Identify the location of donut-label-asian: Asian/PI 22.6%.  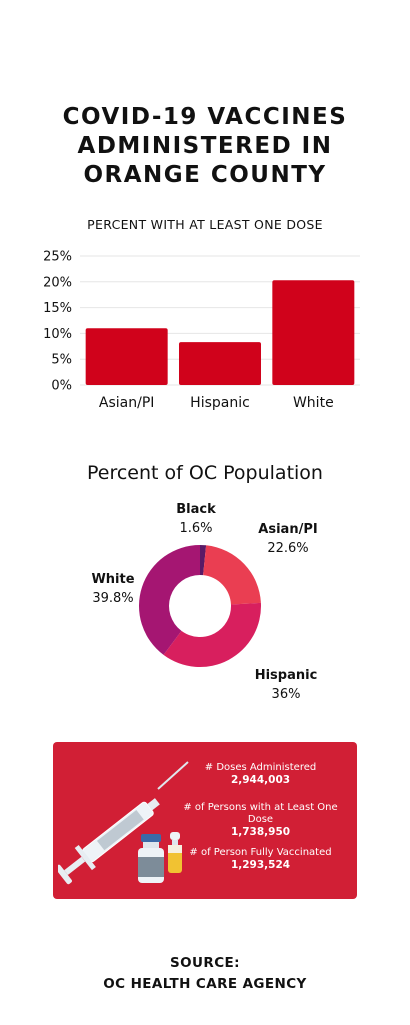
(288, 539).